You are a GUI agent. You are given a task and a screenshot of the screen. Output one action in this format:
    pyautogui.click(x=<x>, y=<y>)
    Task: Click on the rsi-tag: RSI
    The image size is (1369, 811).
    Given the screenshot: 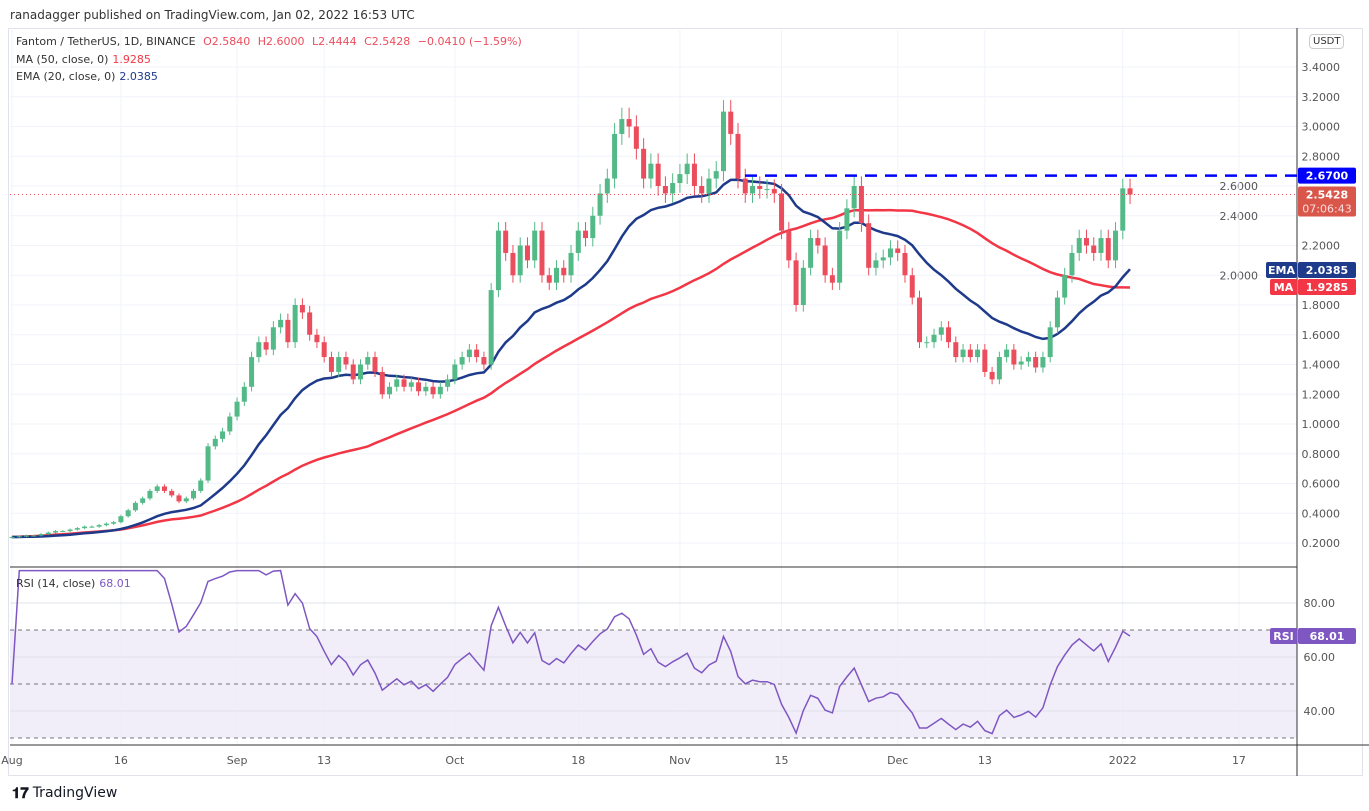 What is the action you would take?
    pyautogui.click(x=1283, y=636)
    